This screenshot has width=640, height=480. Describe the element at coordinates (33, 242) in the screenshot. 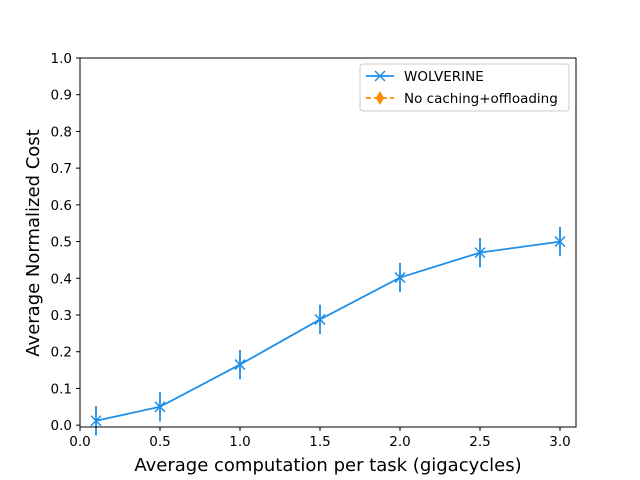

I see `y-axis-label: Average Normalized Cost` at that location.